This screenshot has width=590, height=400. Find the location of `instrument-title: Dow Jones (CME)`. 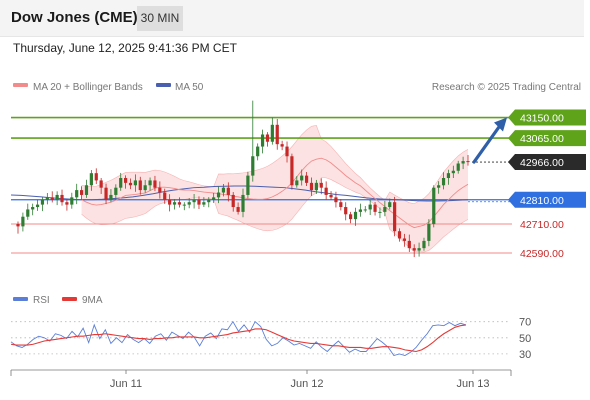

instrument-title: Dow Jones (CME) is located at coordinates (74, 17).